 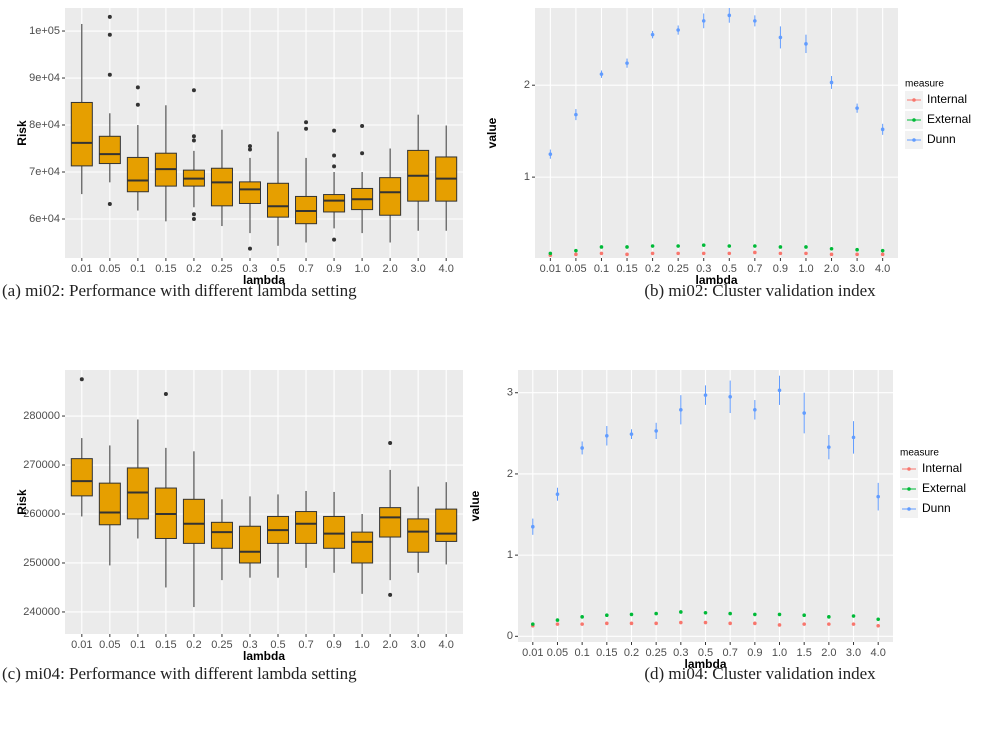 What do you see at coordinates (264, 656) in the screenshot?
I see `x-axis-title: lambda` at bounding box center [264, 656].